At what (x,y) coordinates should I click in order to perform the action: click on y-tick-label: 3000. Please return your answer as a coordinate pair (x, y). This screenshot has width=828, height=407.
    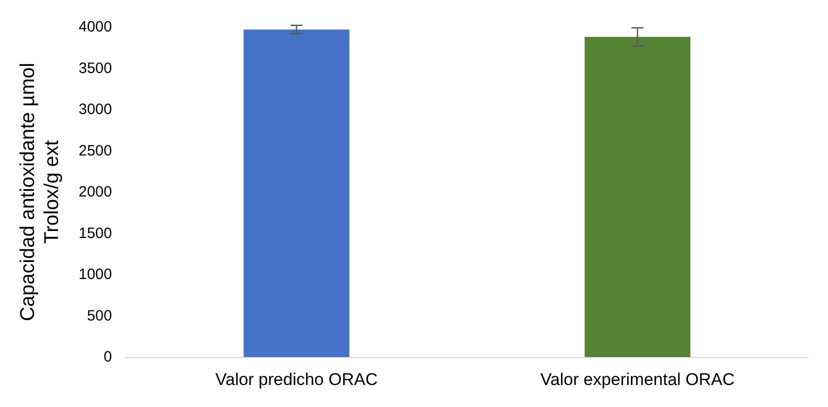
    Looking at the image, I should click on (95, 109).